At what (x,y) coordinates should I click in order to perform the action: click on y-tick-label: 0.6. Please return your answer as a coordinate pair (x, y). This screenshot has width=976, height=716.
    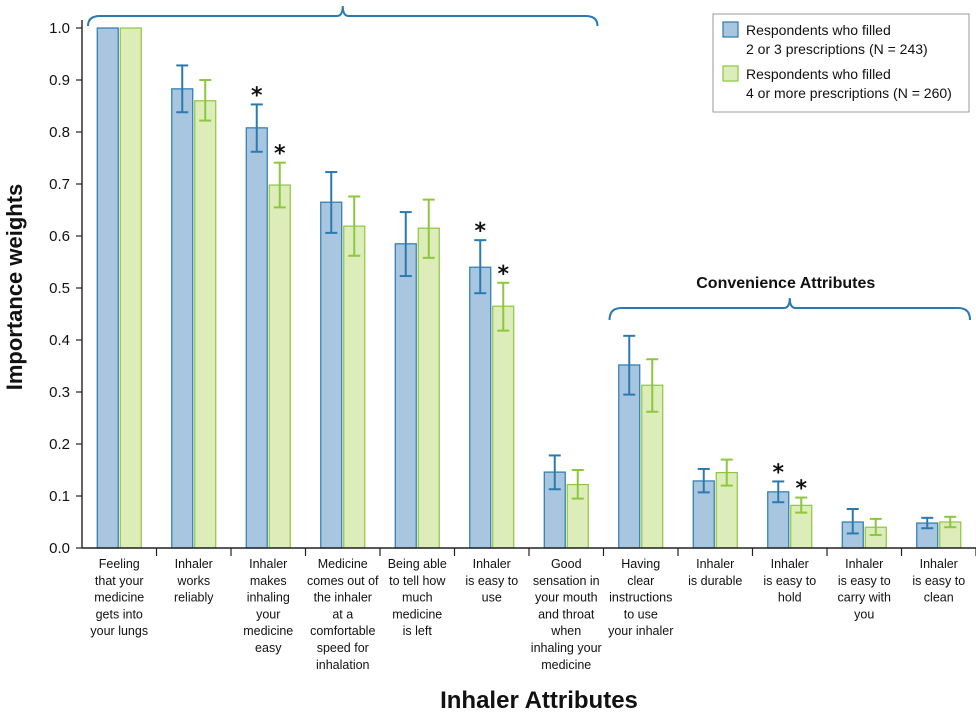
    Looking at the image, I should click on (59, 236).